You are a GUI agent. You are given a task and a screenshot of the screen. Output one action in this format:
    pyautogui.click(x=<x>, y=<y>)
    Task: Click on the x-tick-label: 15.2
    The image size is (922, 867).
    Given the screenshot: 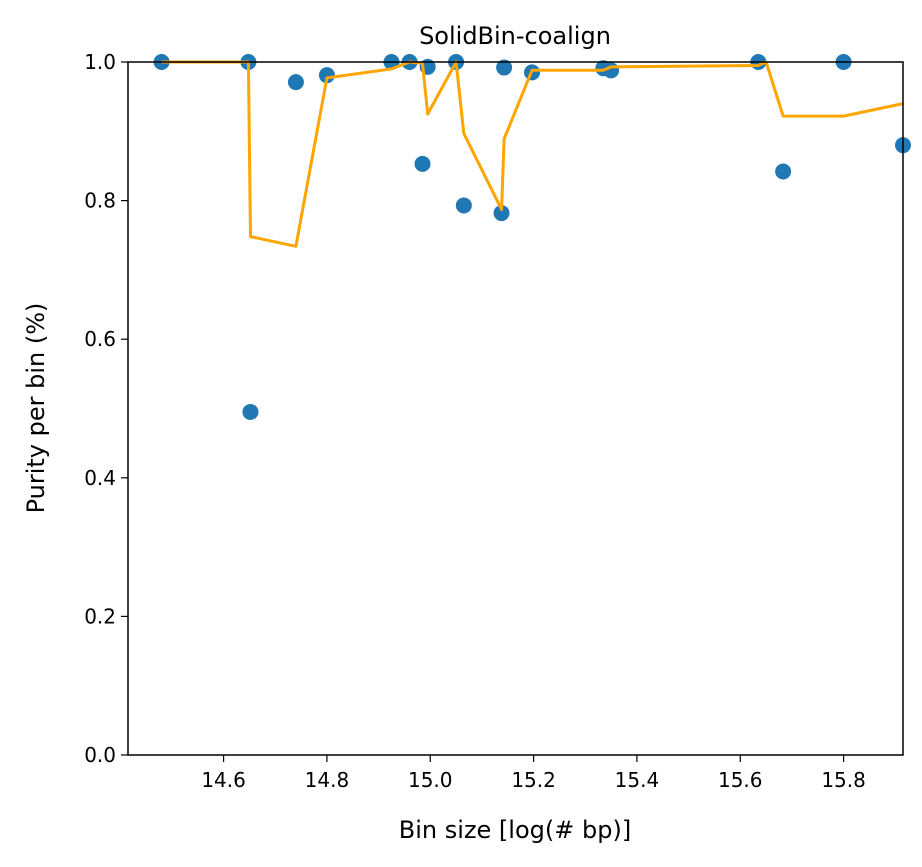 What is the action you would take?
    pyautogui.click(x=533, y=780)
    